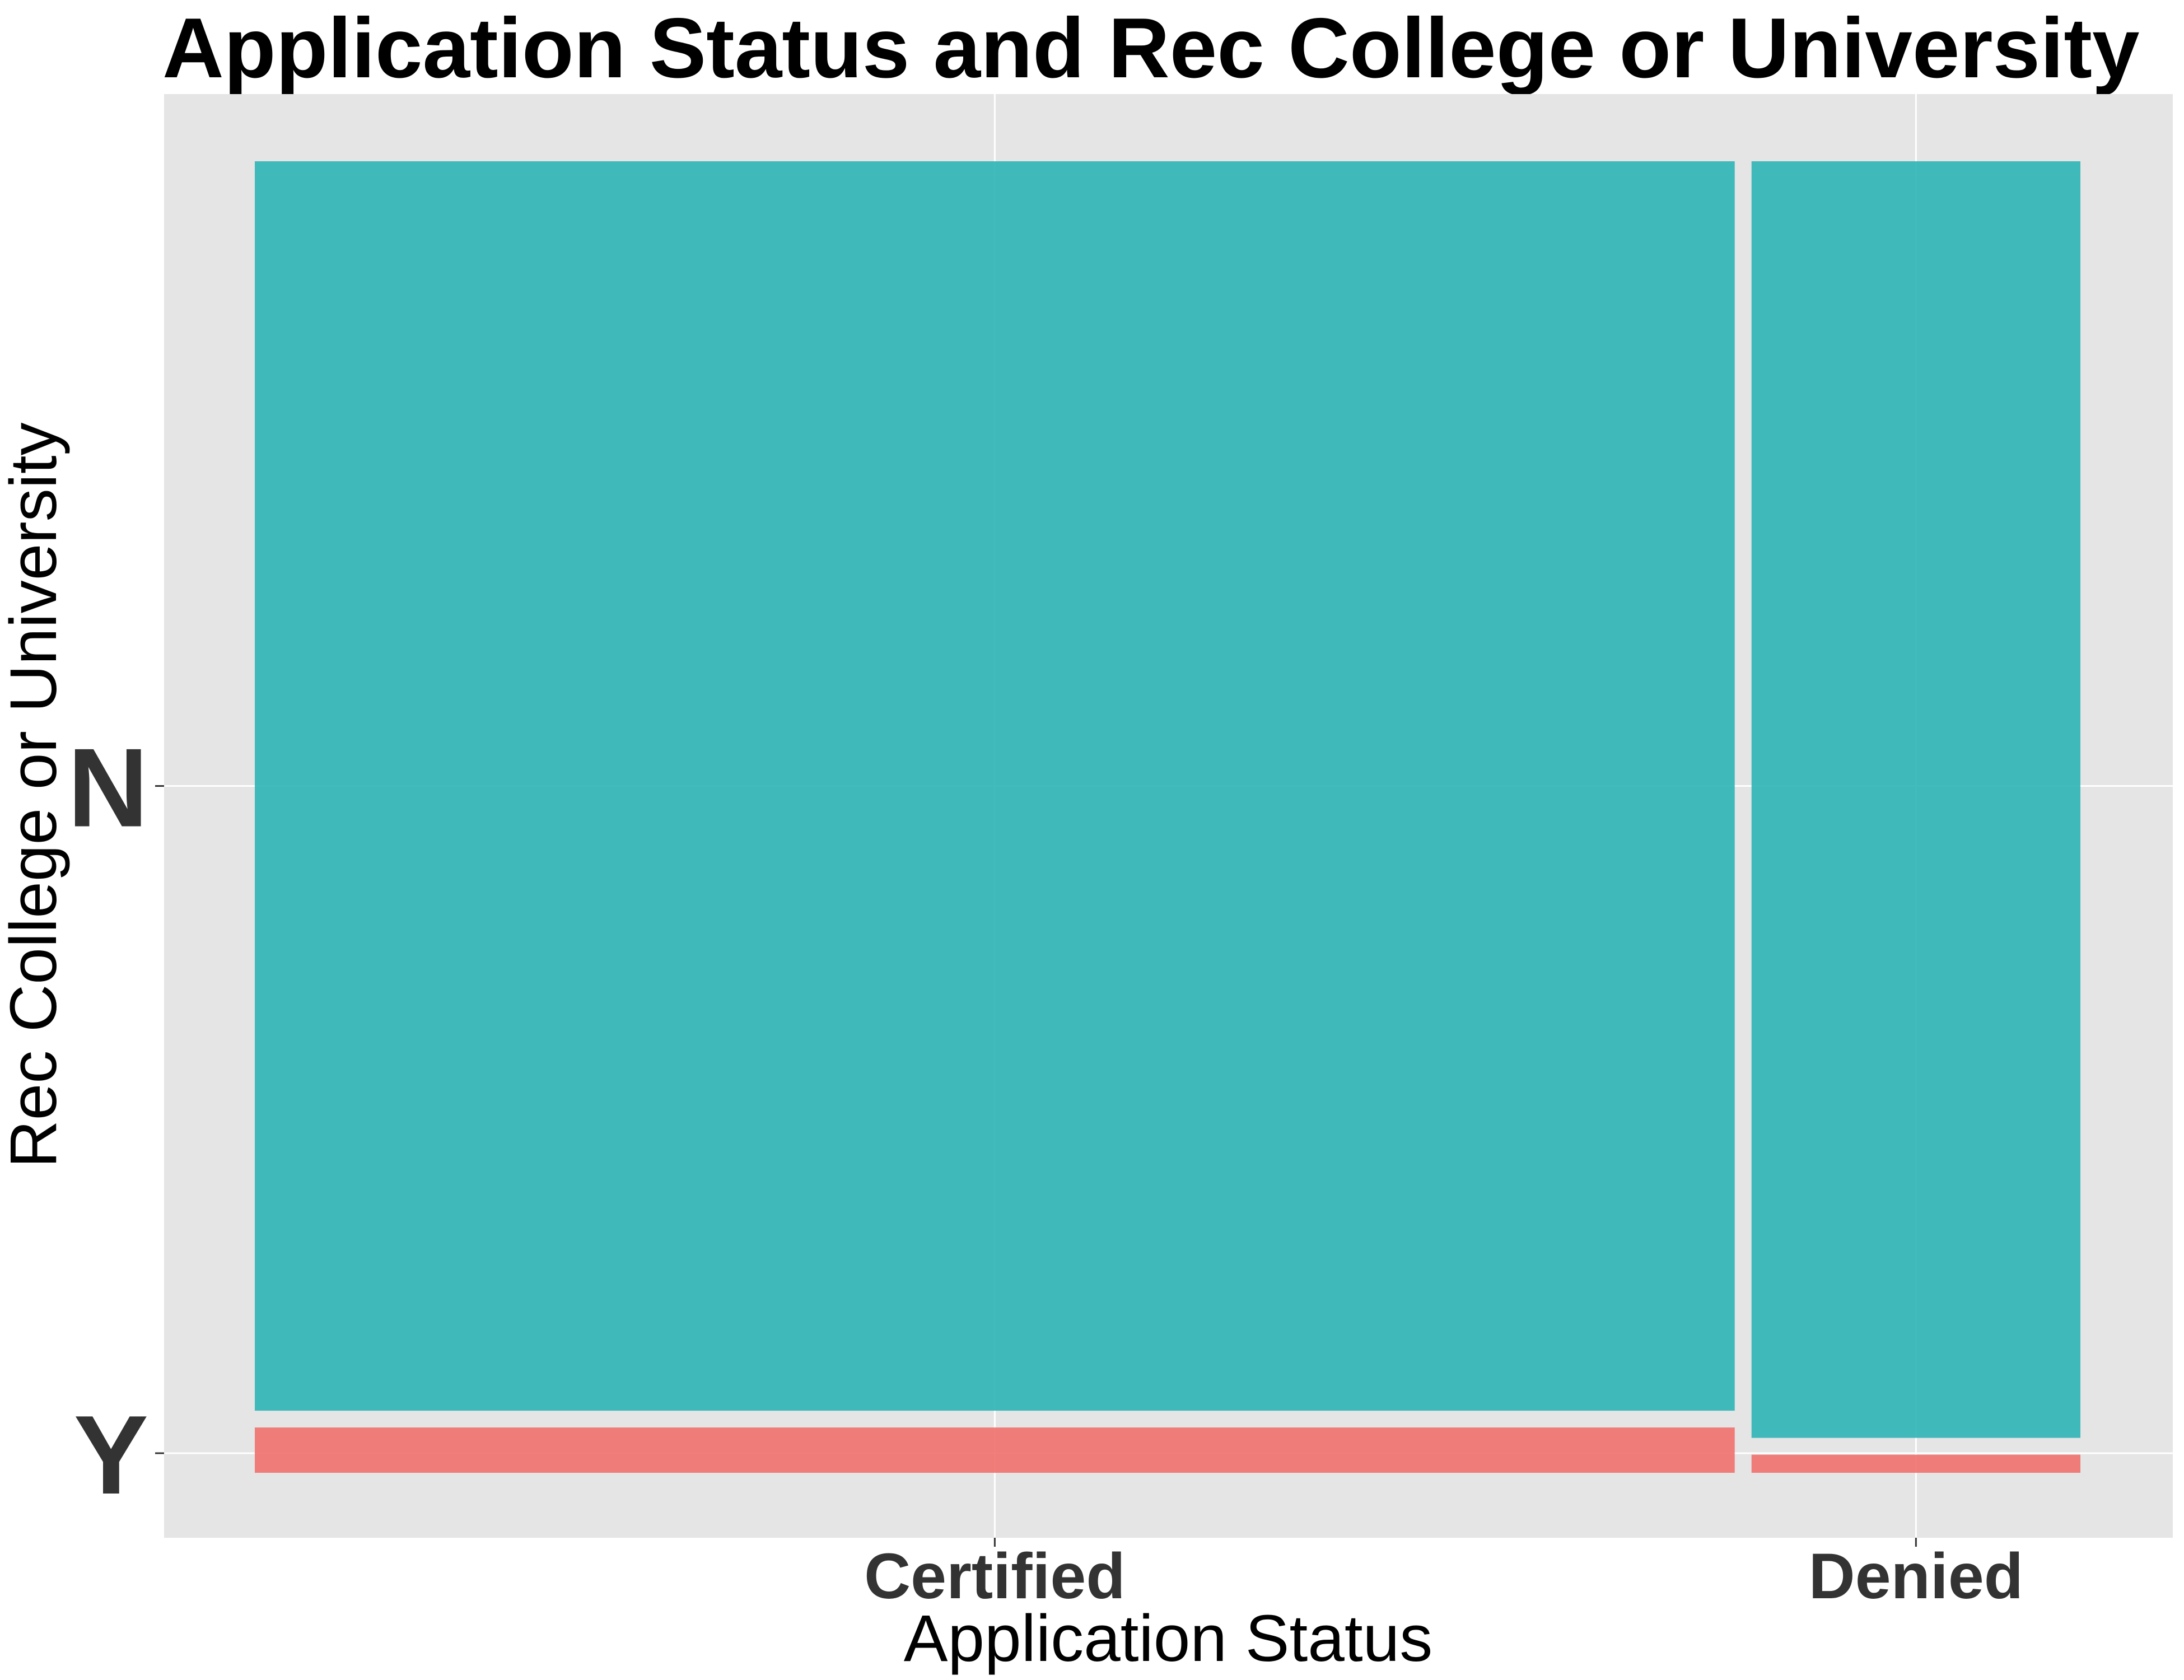 This screenshot has width=2184, height=1680. I want to click on tile-denied-n, so click(1916, 800).